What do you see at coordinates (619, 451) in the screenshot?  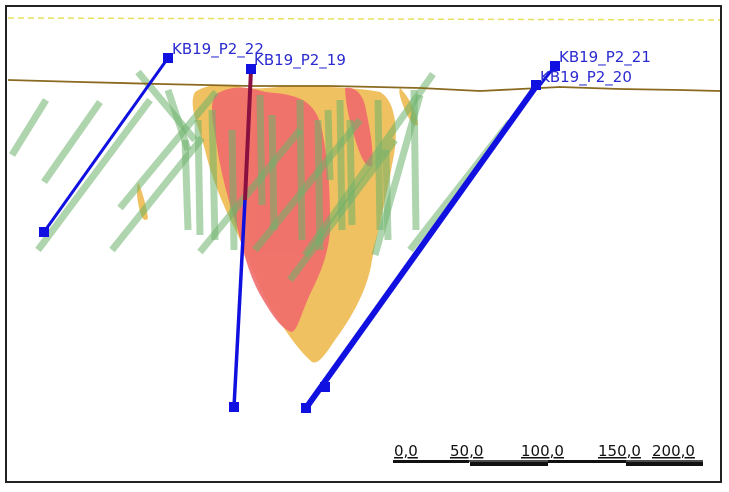 I see `scale-label: 150,0` at bounding box center [619, 451].